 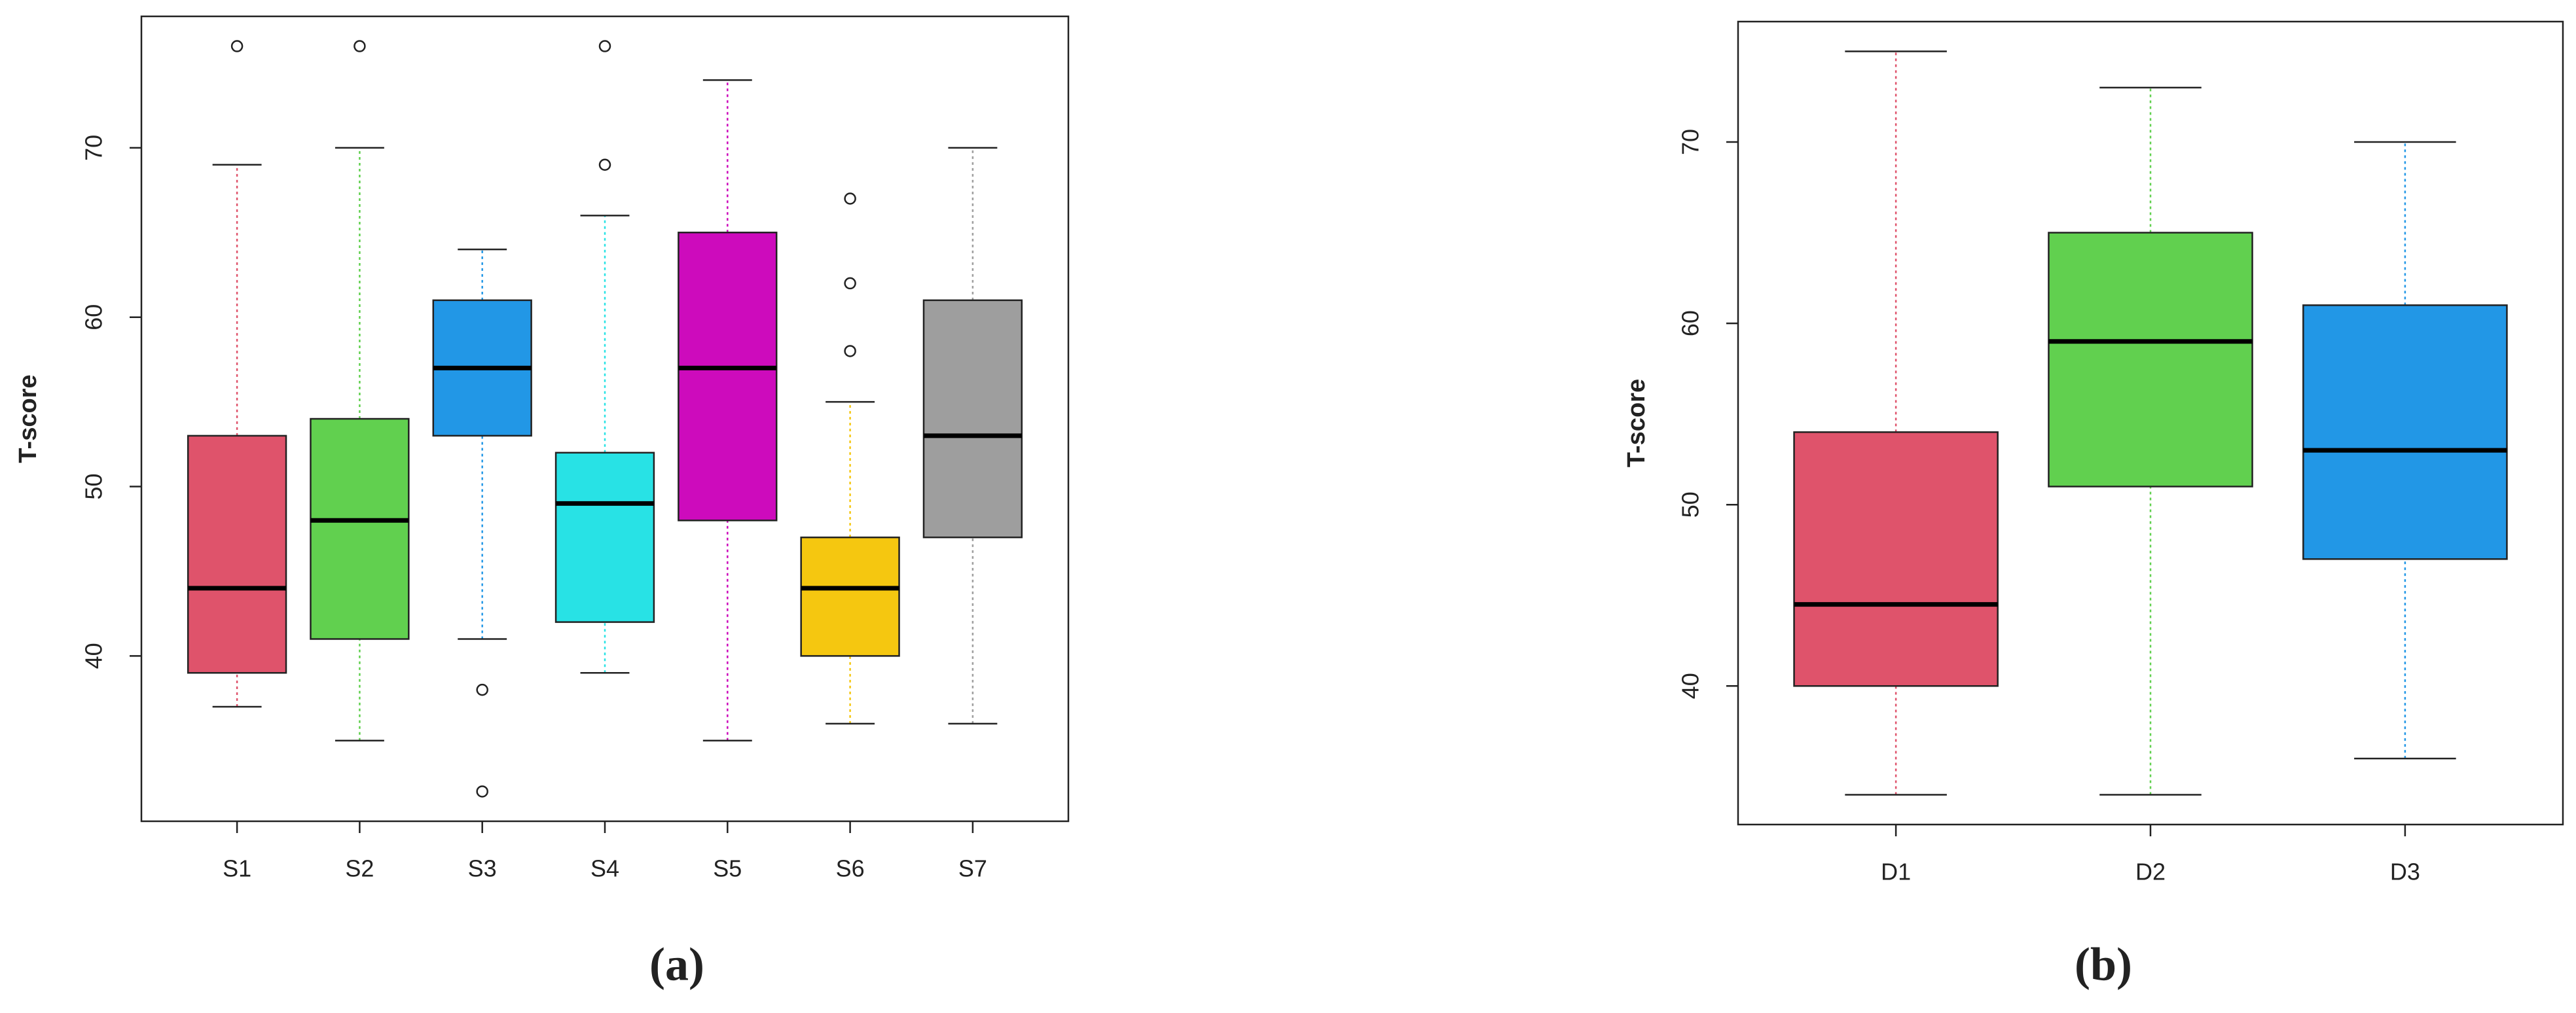 I want to click on x-tick-label: D1, so click(x=1896, y=872).